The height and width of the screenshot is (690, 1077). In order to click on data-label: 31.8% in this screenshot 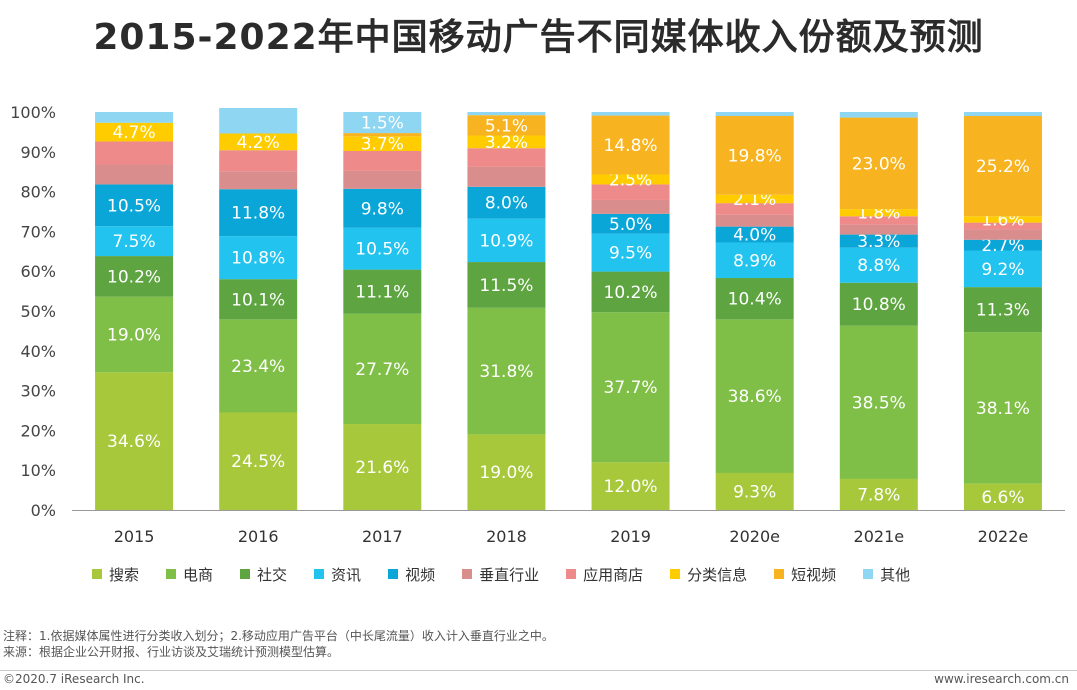, I will do `click(506, 372)`.